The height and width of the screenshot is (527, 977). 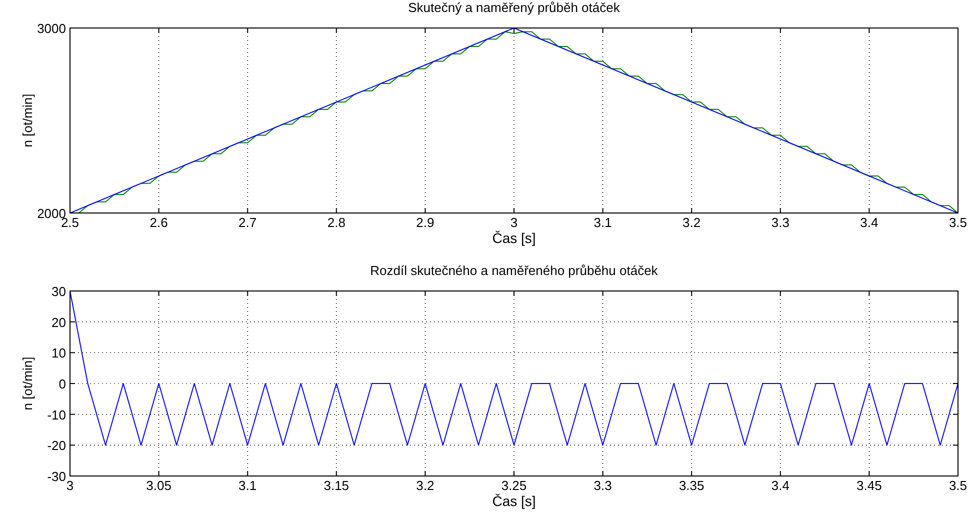 What do you see at coordinates (159, 485) in the screenshot?
I see `x-tick-label: 3.05` at bounding box center [159, 485].